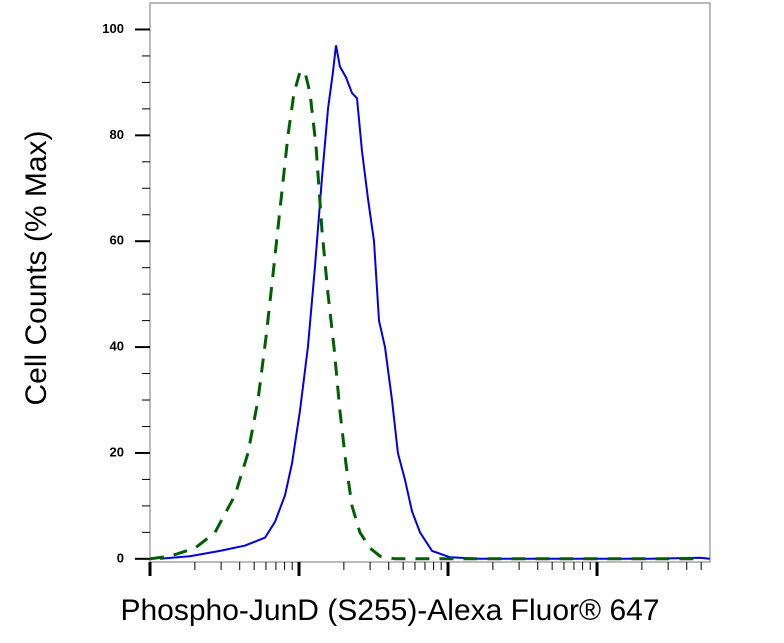 The height and width of the screenshot is (643, 784). I want to click on x-axis-title: Phospho-JunD (S255)-Alexa Fluor® 647, so click(389, 610).